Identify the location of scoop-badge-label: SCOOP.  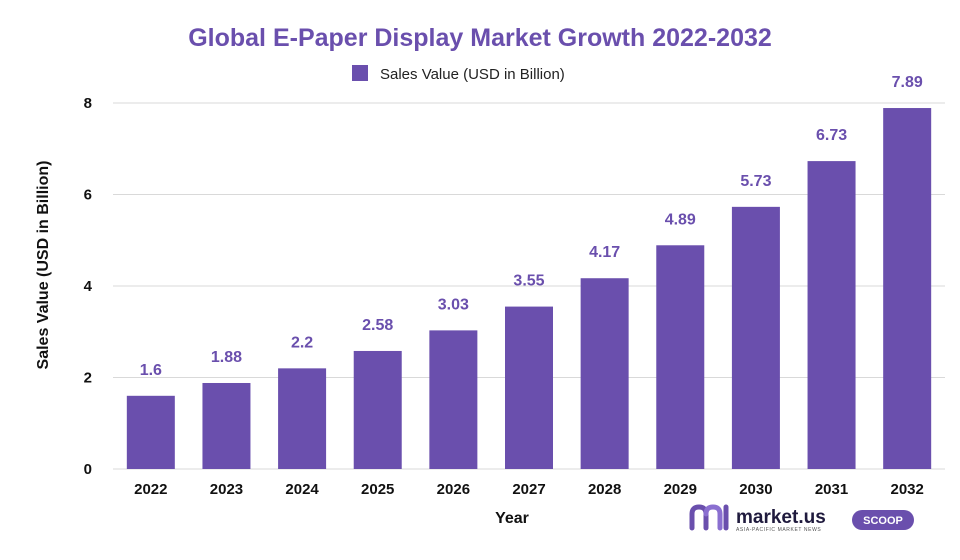
(883, 521).